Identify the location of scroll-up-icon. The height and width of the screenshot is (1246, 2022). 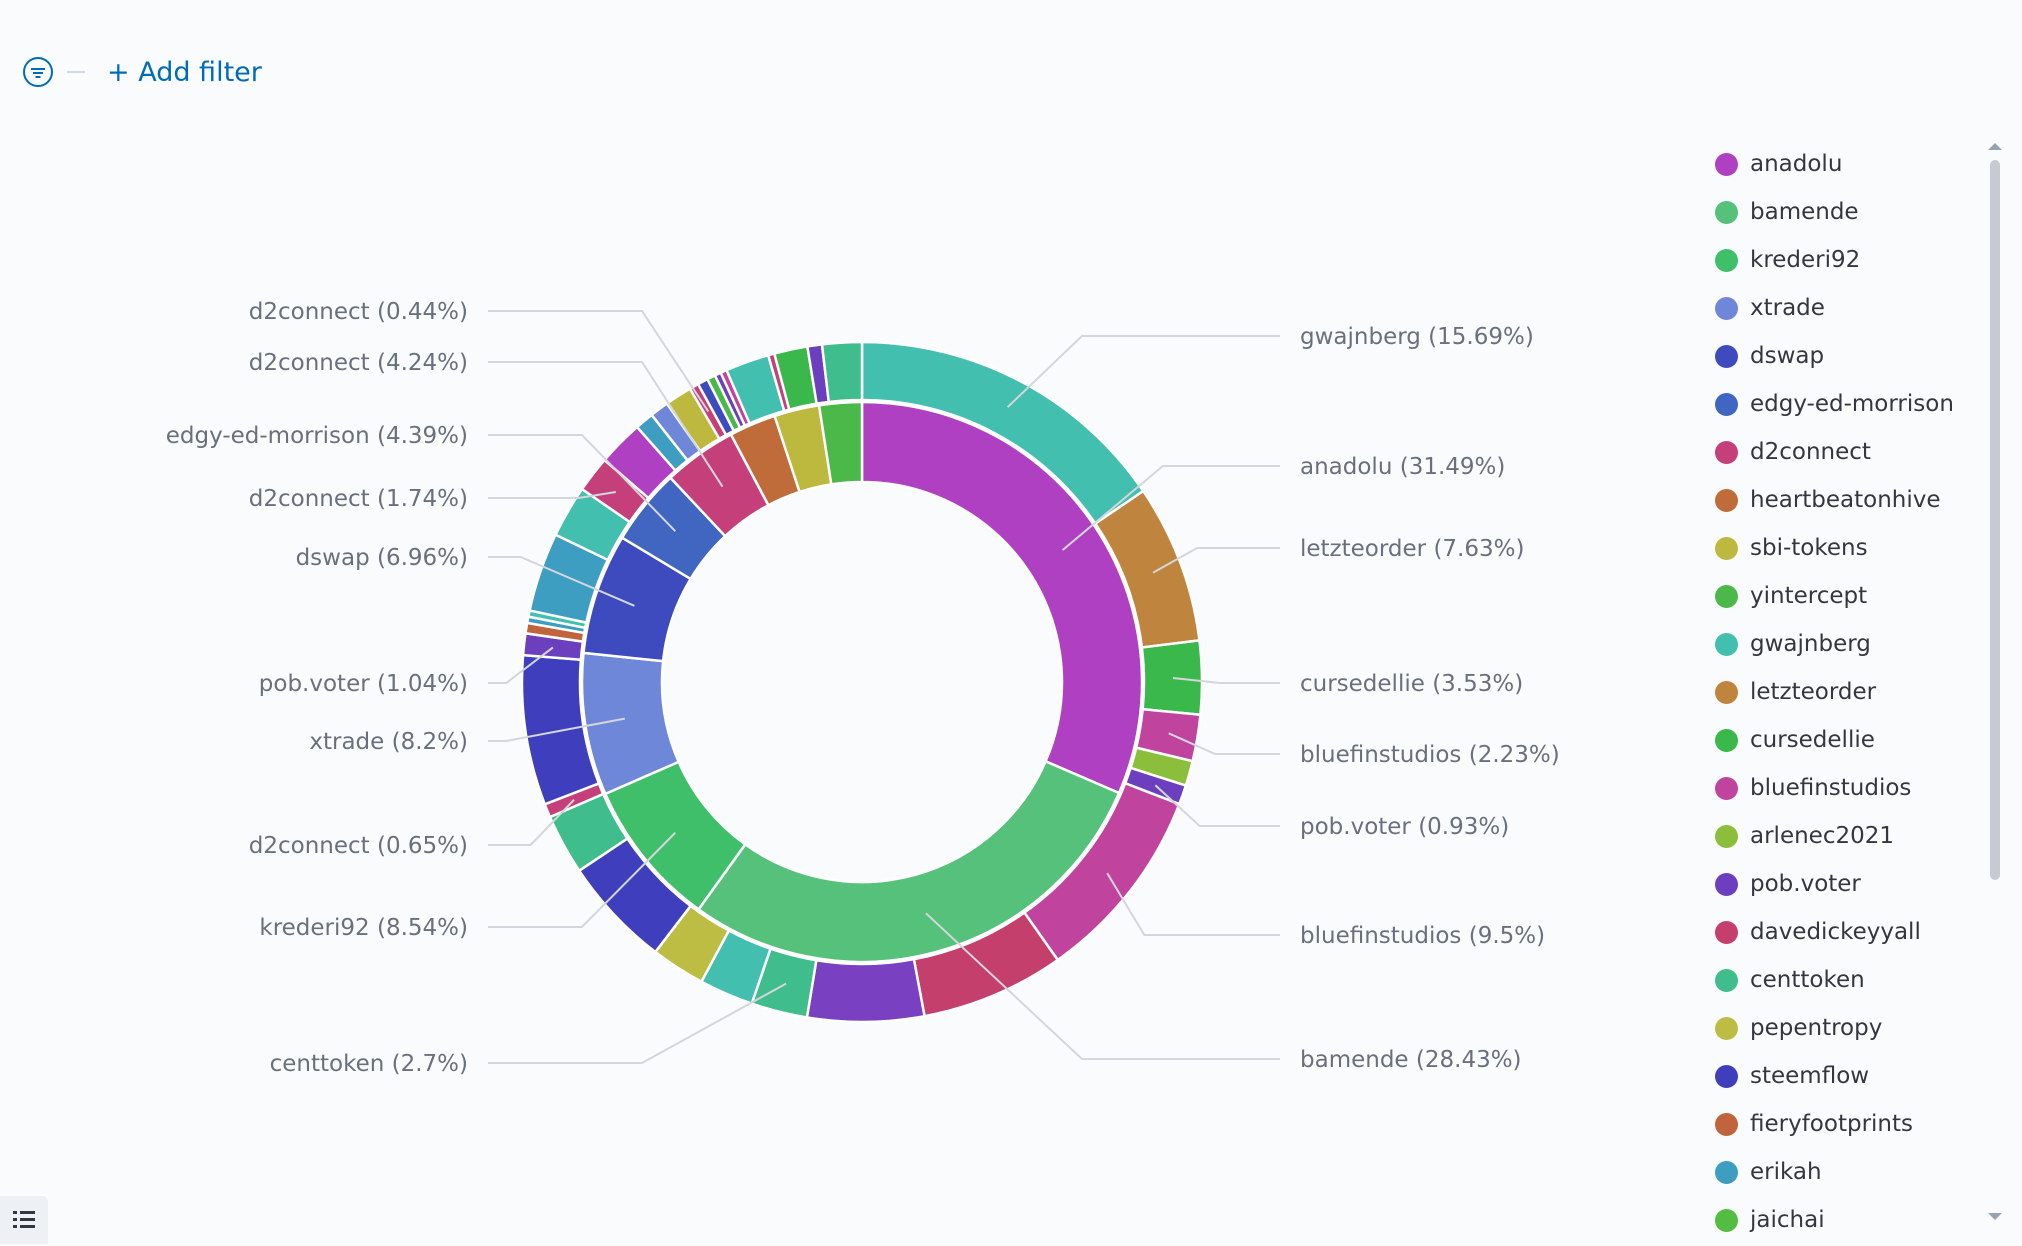
(1995, 146).